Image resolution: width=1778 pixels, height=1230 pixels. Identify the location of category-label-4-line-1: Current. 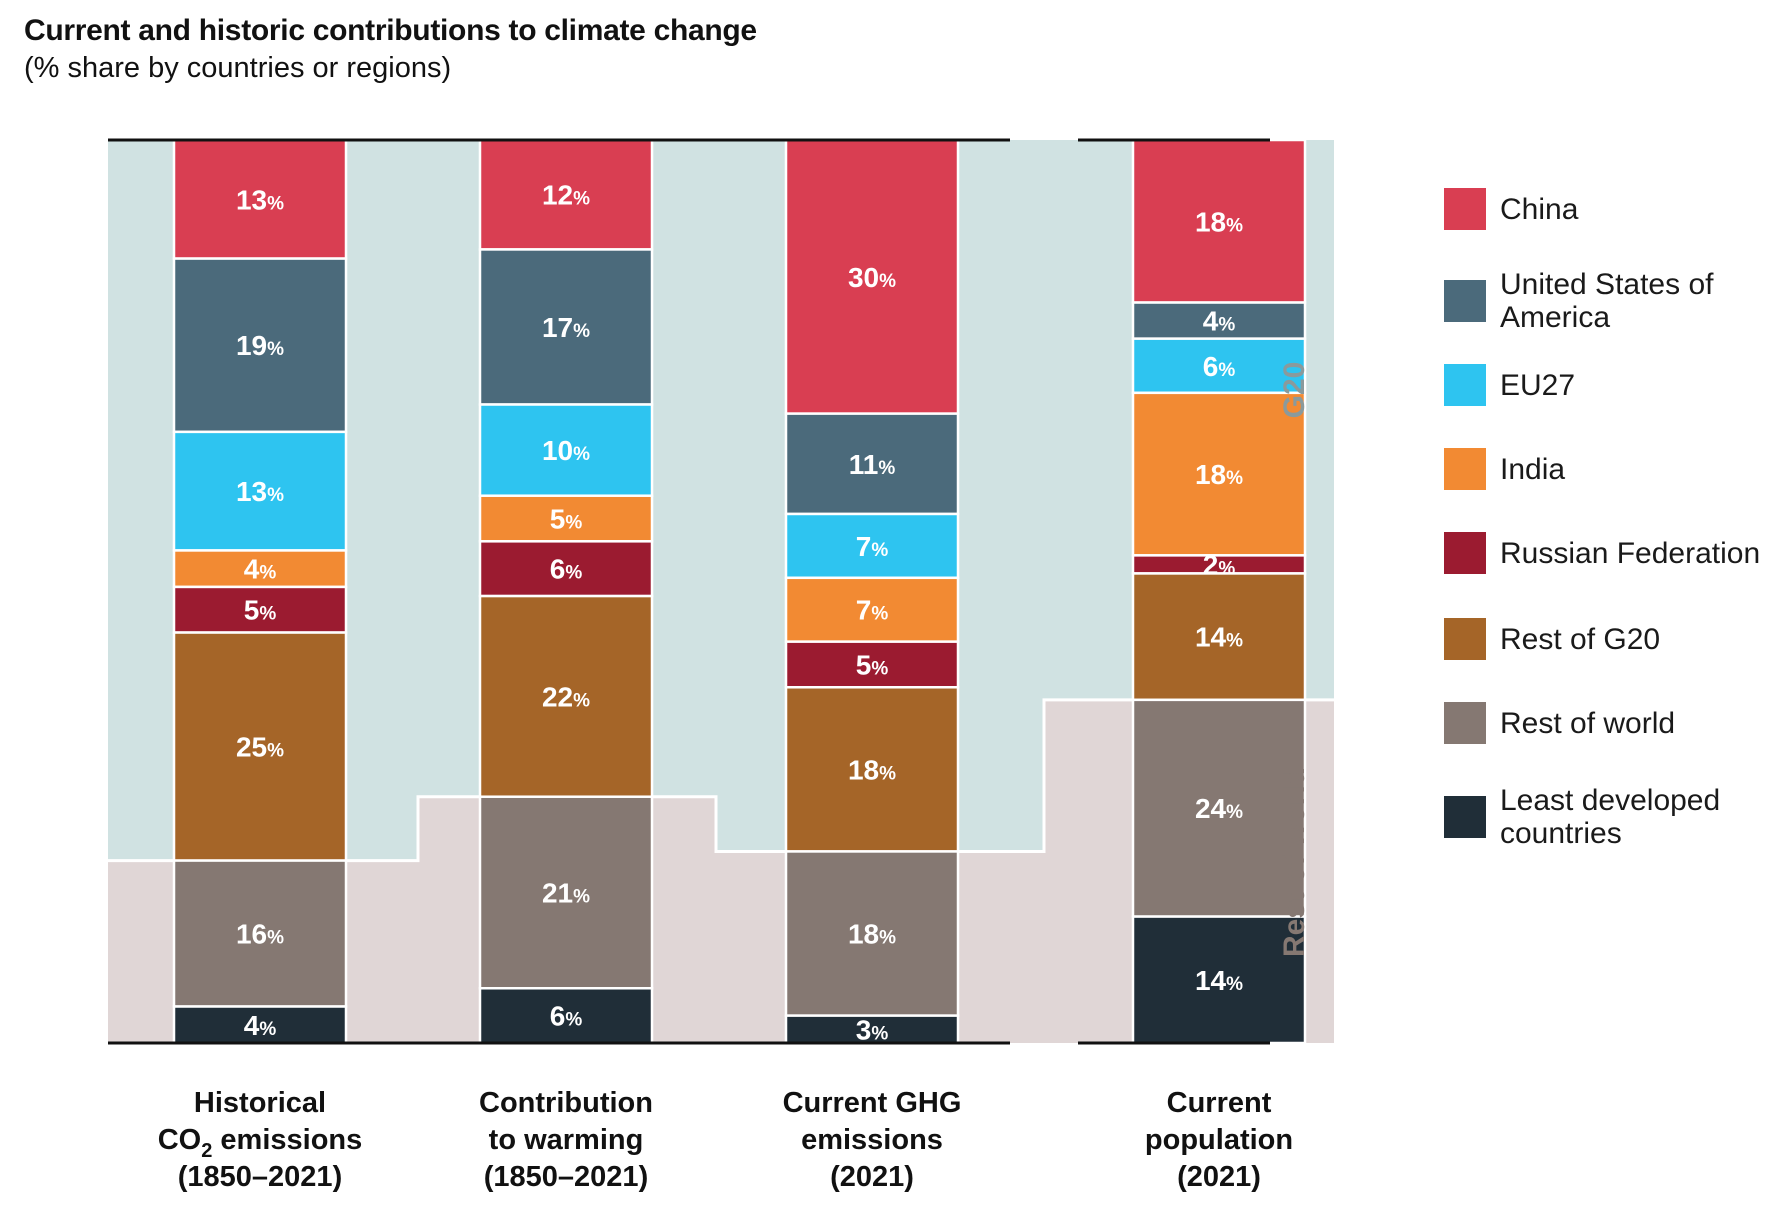
(1219, 1103).